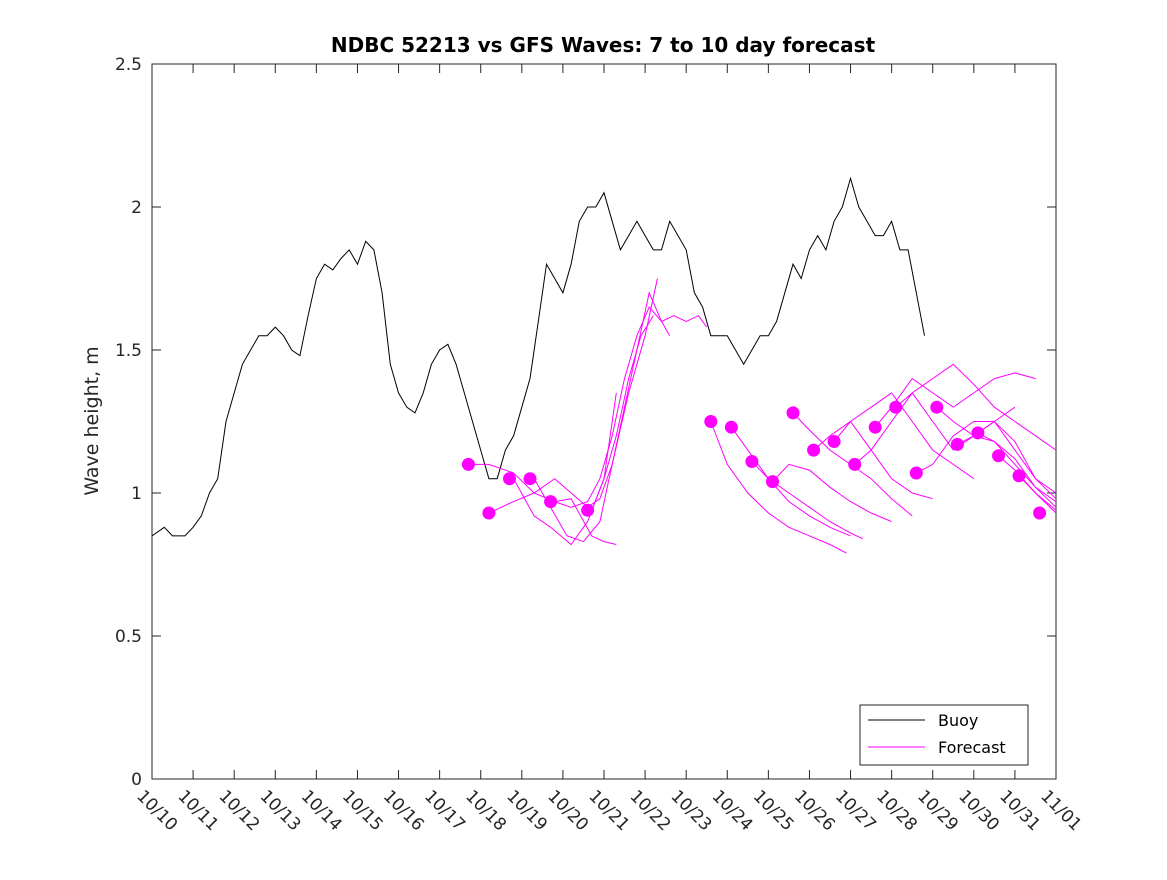 This screenshot has height=880, width=1167. Describe the element at coordinates (136, 494) in the screenshot. I see `y-tick-label: 1` at that location.